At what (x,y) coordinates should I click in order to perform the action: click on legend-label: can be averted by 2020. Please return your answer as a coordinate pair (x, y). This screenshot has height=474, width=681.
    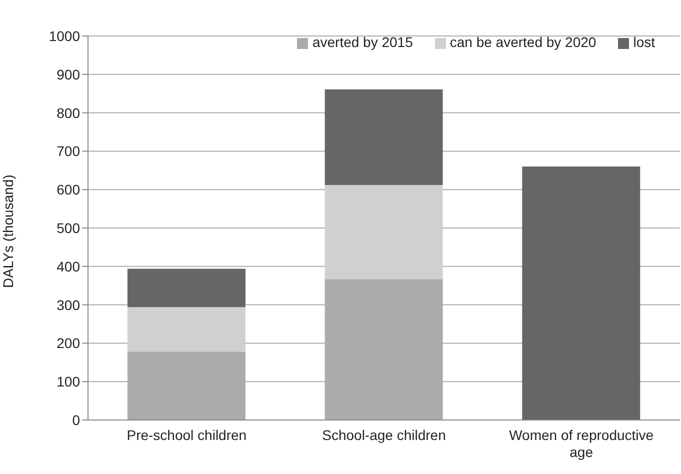
    Looking at the image, I should click on (523, 42).